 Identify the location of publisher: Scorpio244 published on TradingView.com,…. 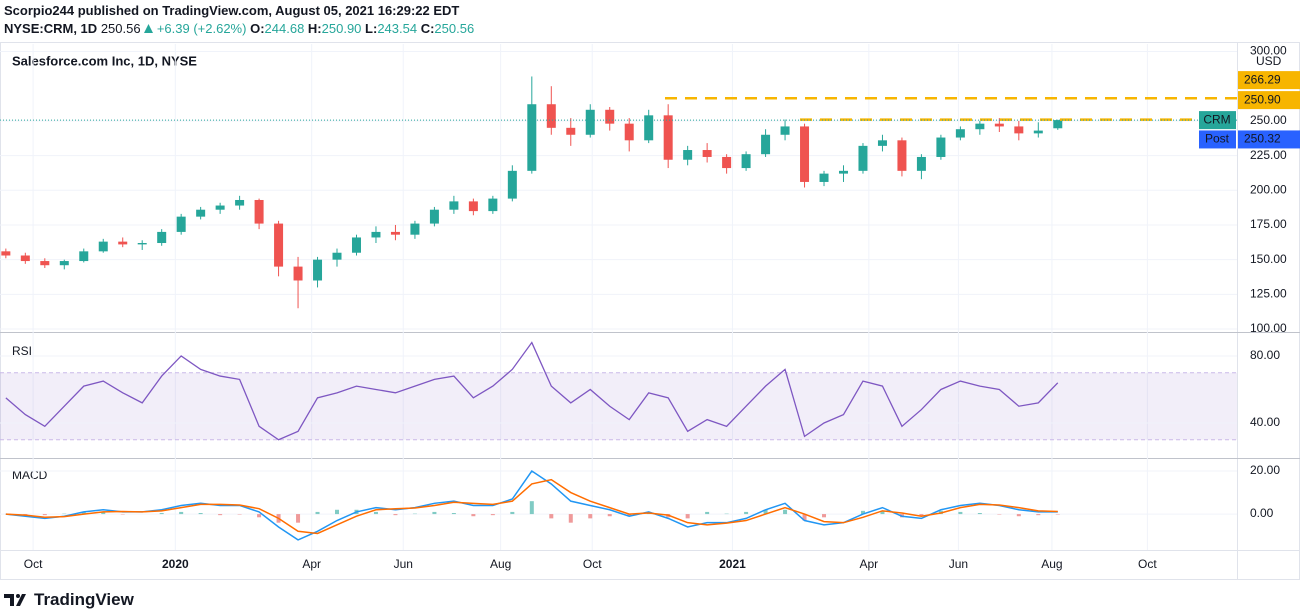
(232, 10).